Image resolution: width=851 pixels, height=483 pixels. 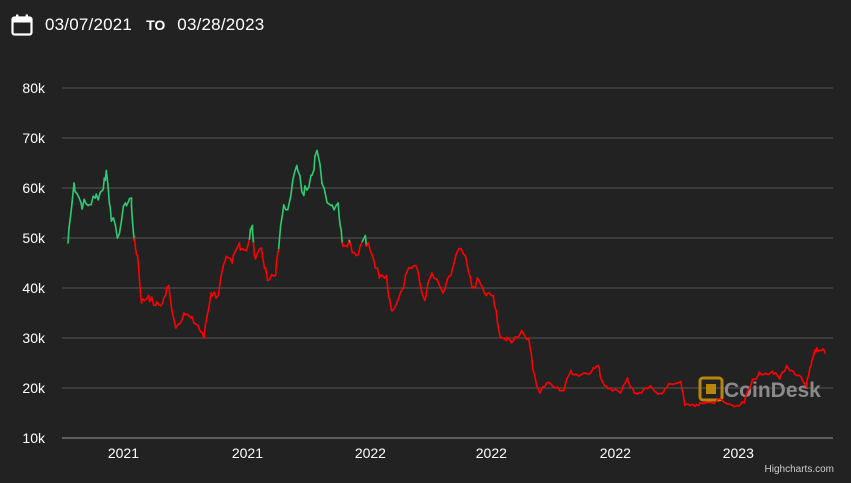 I want to click on range-separator: TO, so click(x=156, y=25).